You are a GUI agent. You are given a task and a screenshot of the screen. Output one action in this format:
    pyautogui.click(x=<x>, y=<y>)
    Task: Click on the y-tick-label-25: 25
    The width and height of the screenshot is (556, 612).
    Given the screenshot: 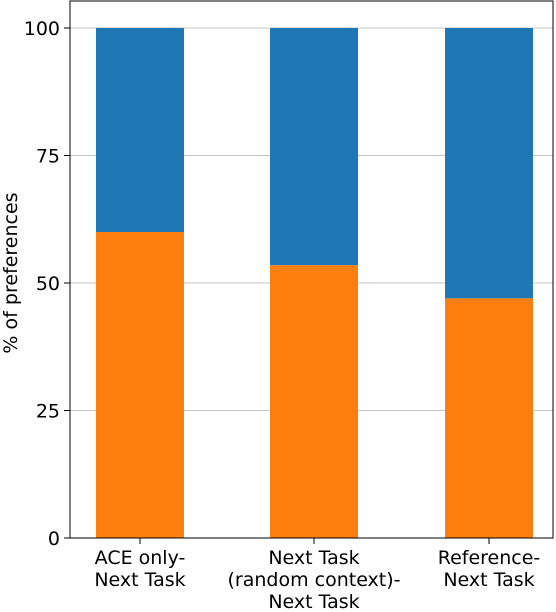 What is the action you would take?
    pyautogui.click(x=48, y=412)
    